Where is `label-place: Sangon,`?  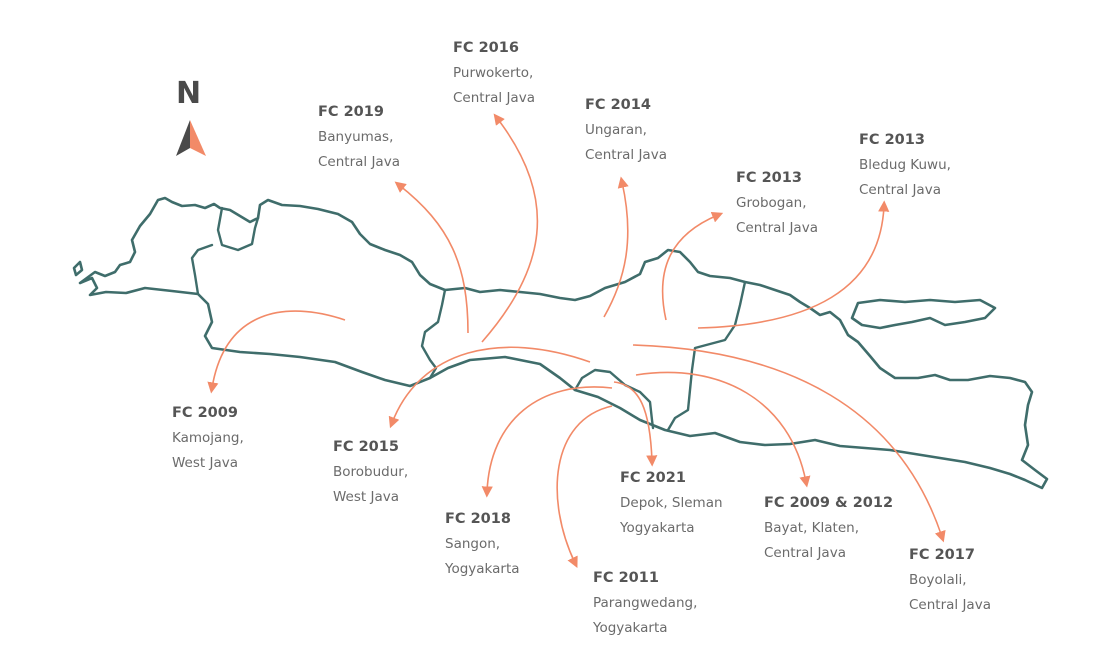 label-place: Sangon, is located at coordinates (473, 544).